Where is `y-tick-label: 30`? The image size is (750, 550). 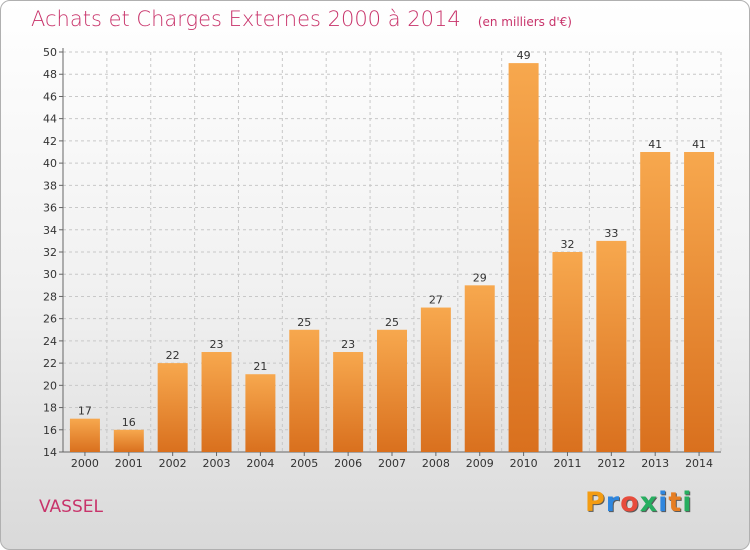
y-tick-label: 30 is located at coordinates (50, 274).